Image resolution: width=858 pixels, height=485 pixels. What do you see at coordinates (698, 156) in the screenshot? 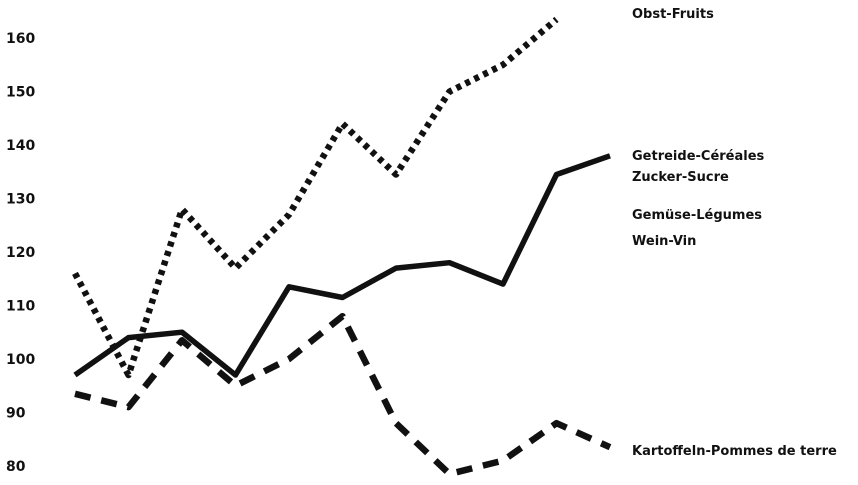
I see `series-label: Getreide-Céréales` at bounding box center [698, 156].